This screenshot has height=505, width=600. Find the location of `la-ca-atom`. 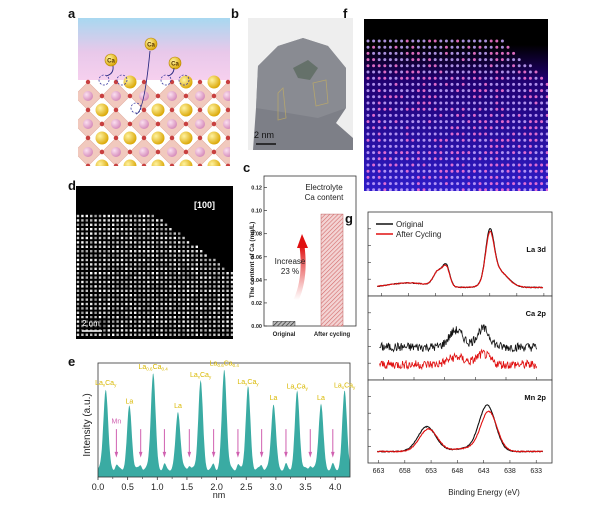

la-ca-atom is located at coordinates (158, 138).